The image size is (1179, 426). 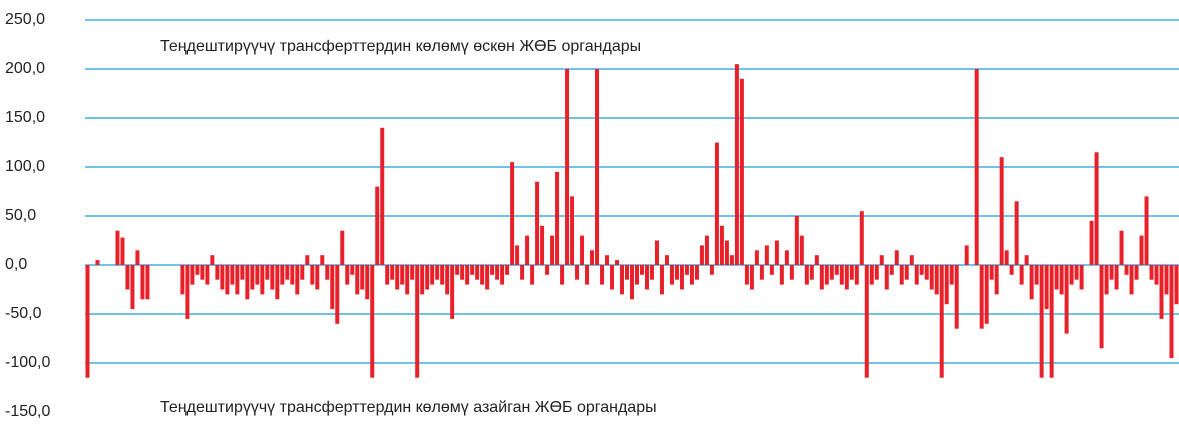 I want to click on y-tick-label: 0,0, so click(x=16, y=264).